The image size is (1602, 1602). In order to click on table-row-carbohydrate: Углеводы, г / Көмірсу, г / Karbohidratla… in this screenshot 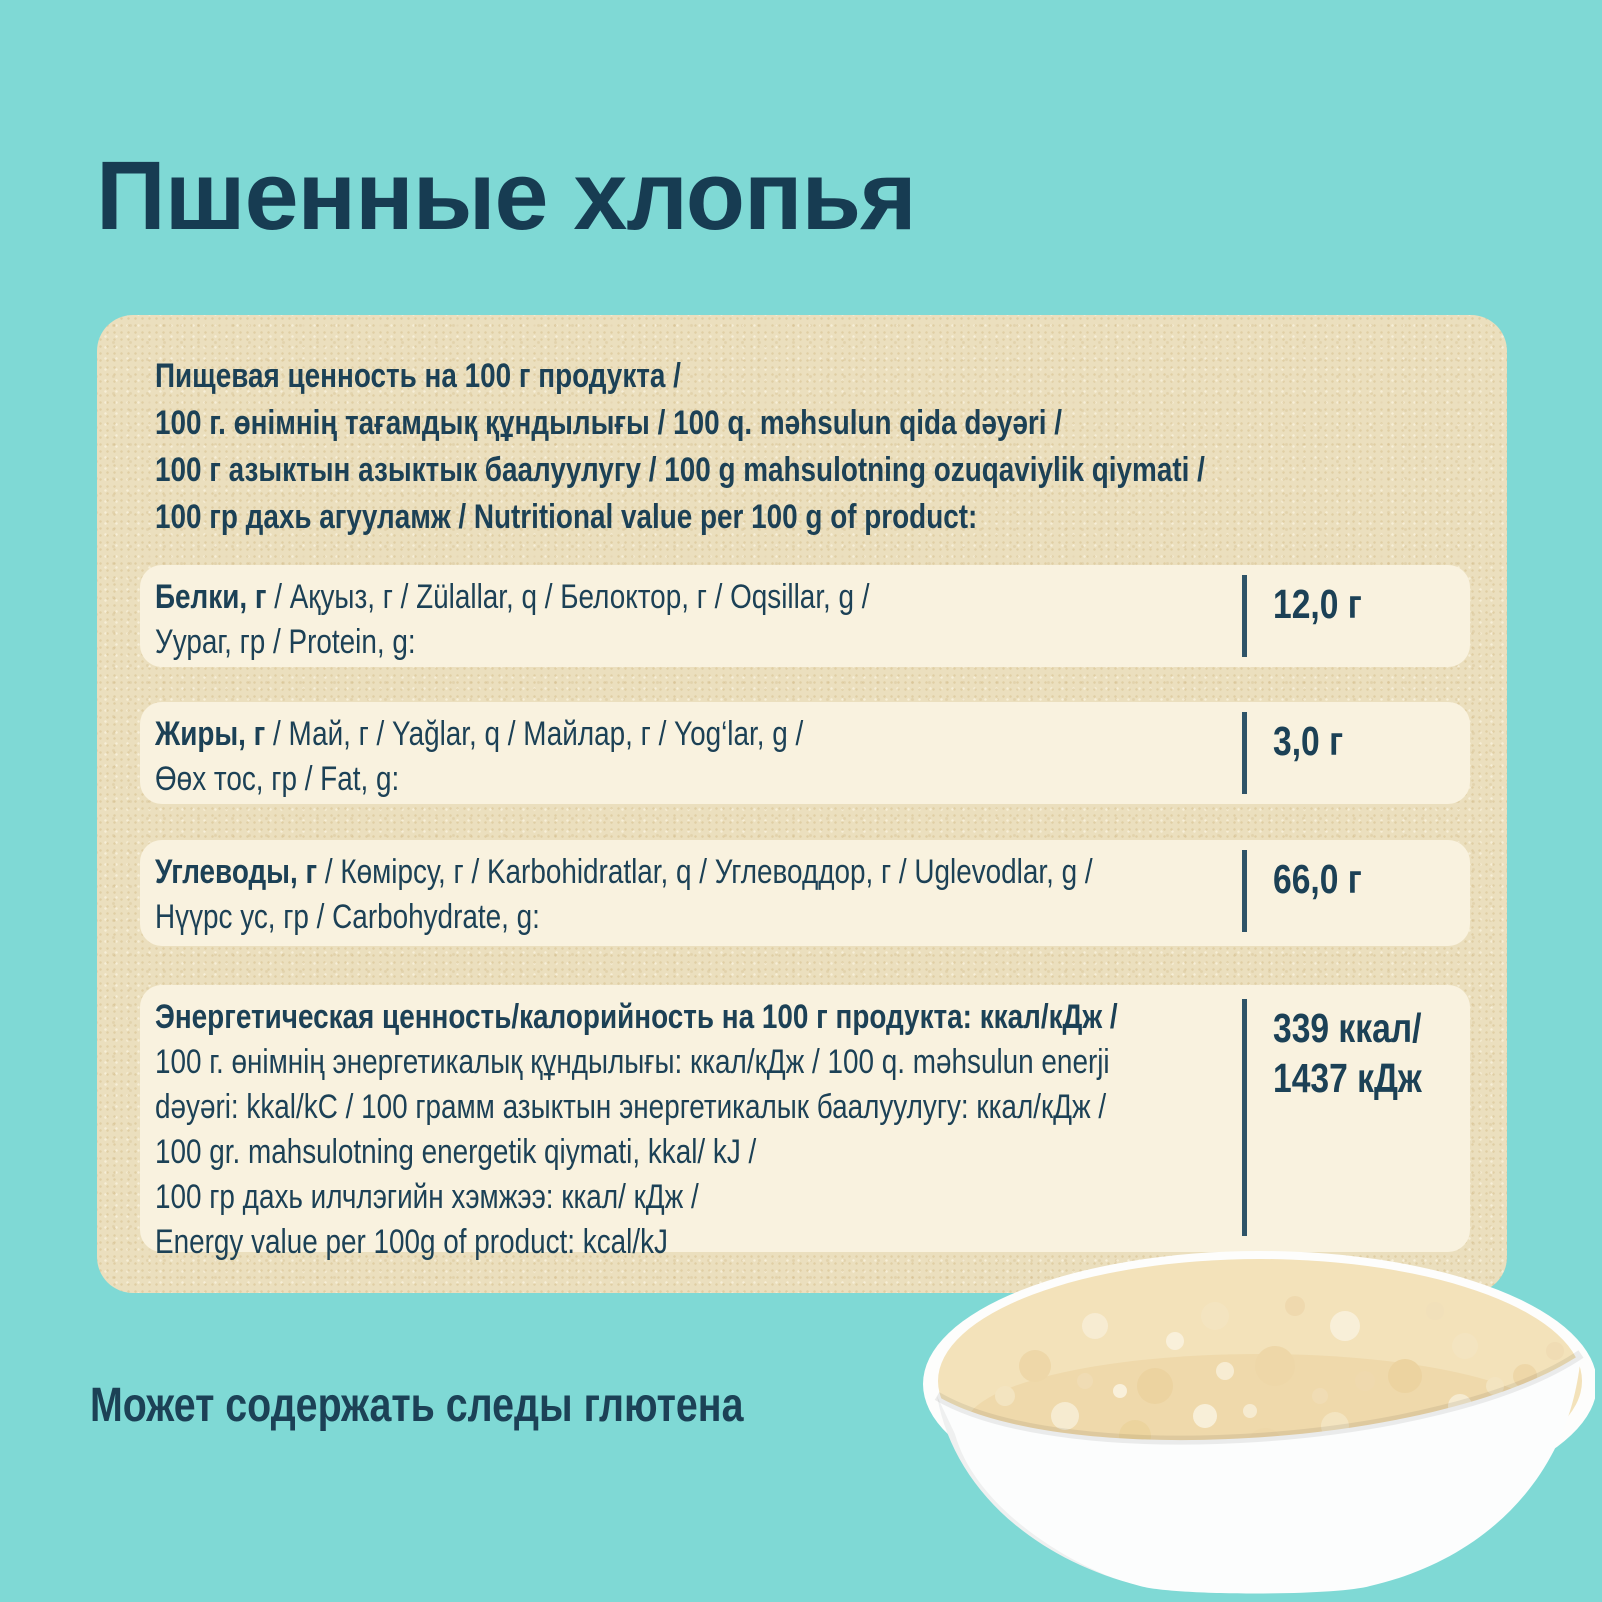, I will do `click(805, 893)`.